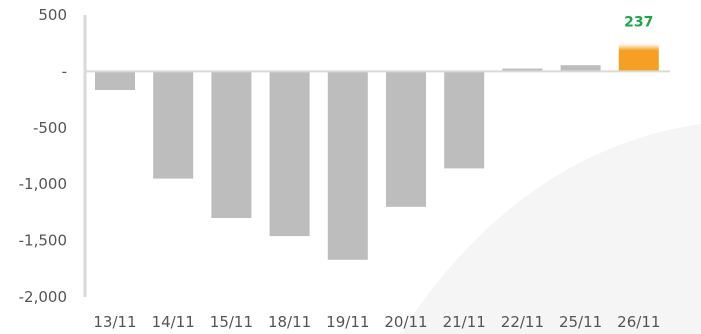  I want to click on y-tick-label: -2,000, so click(43, 297).